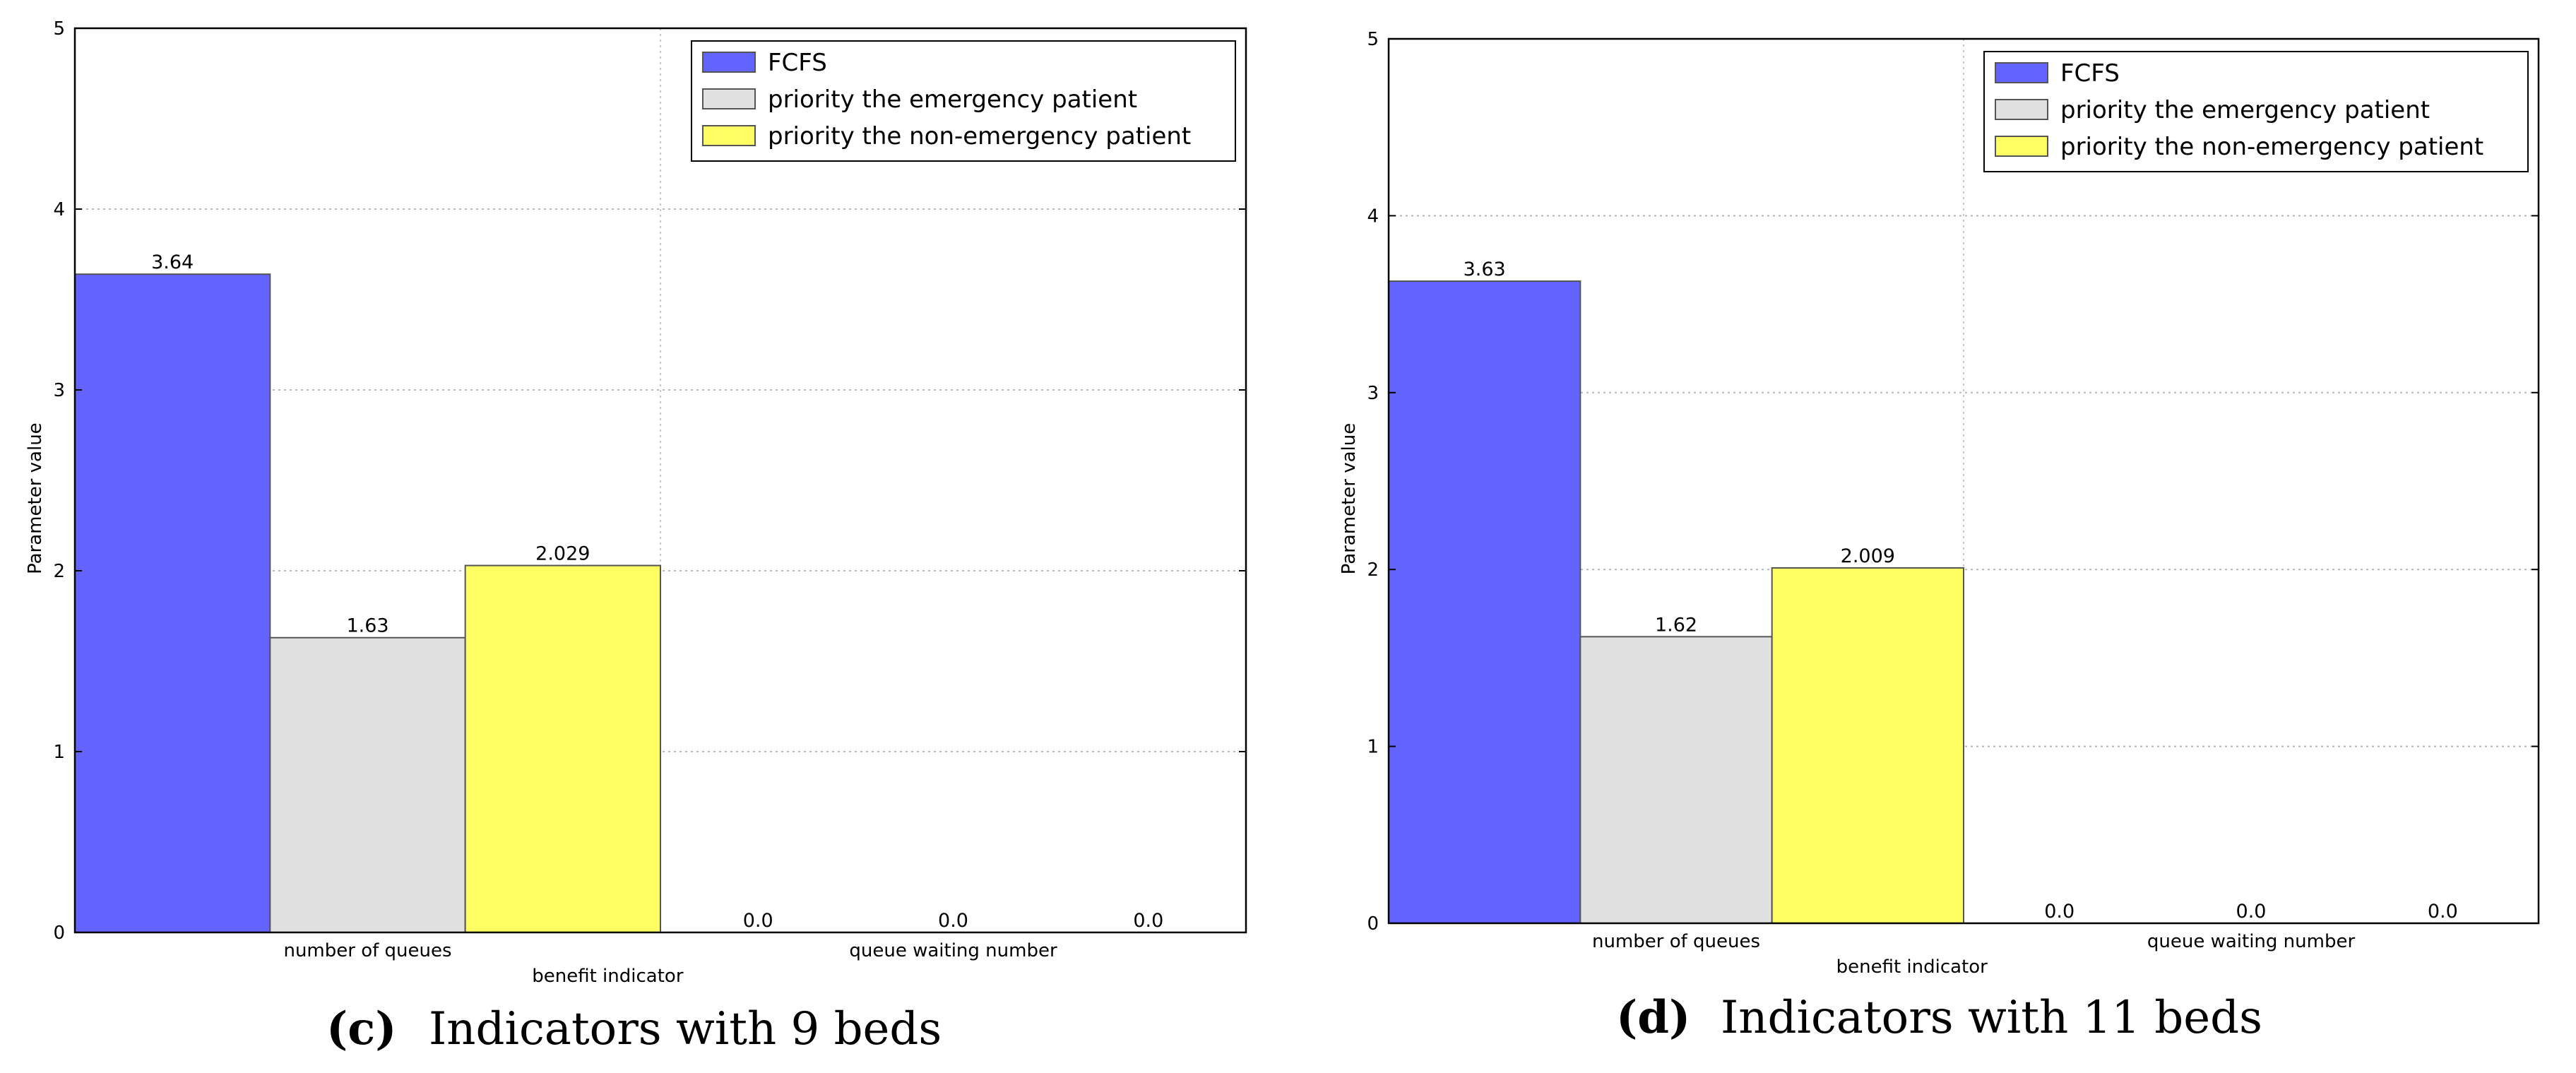  What do you see at coordinates (1653, 1018) in the screenshot?
I see `caption-tag: (d)` at bounding box center [1653, 1018].